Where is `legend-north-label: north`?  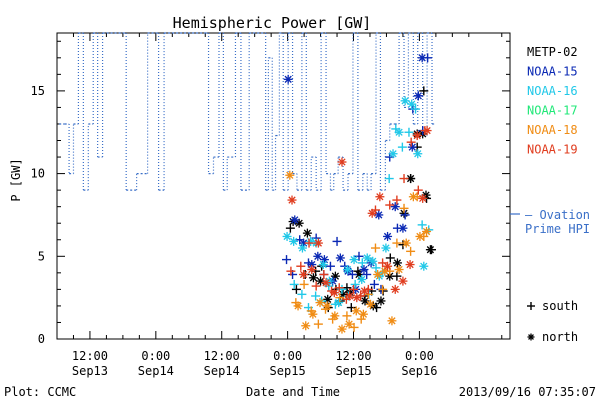 legend-north-label: north is located at coordinates (560, 337).